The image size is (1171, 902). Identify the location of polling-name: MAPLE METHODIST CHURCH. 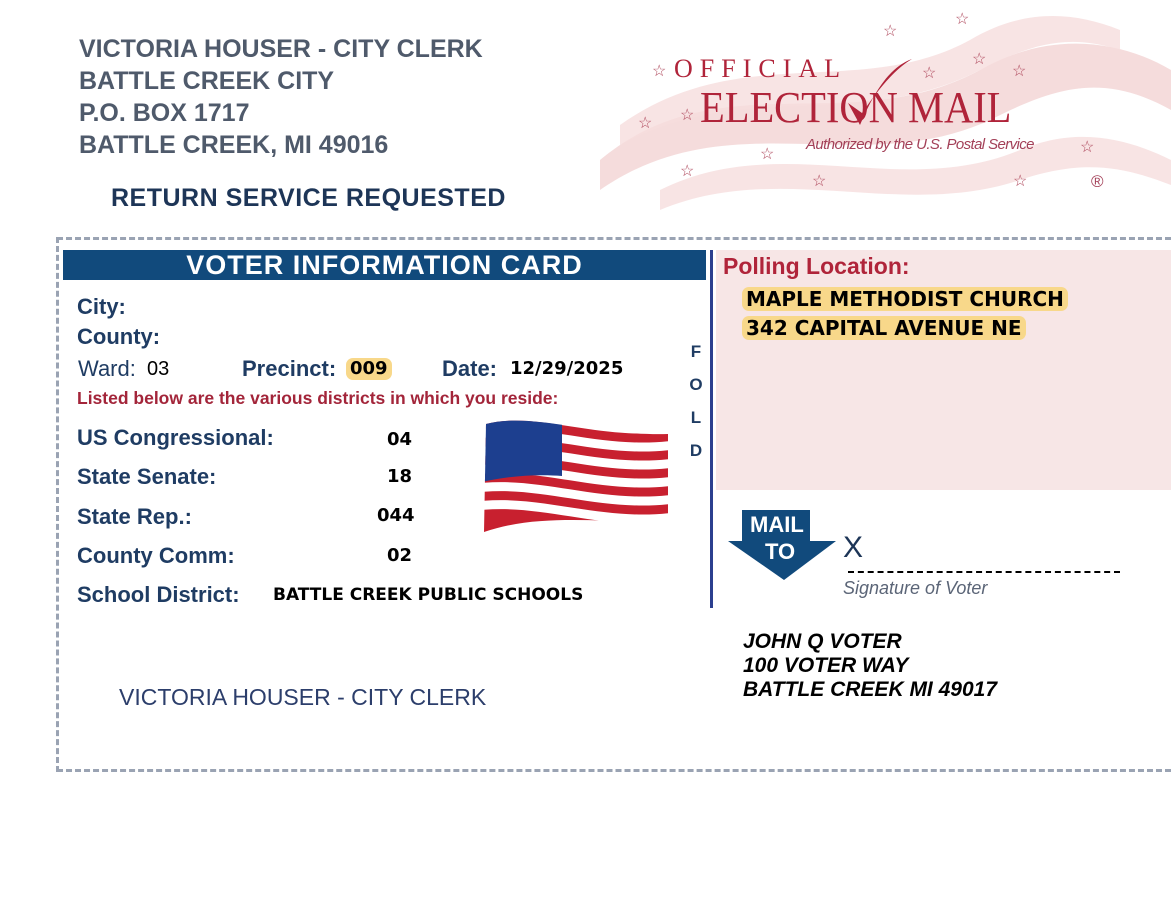
(905, 299).